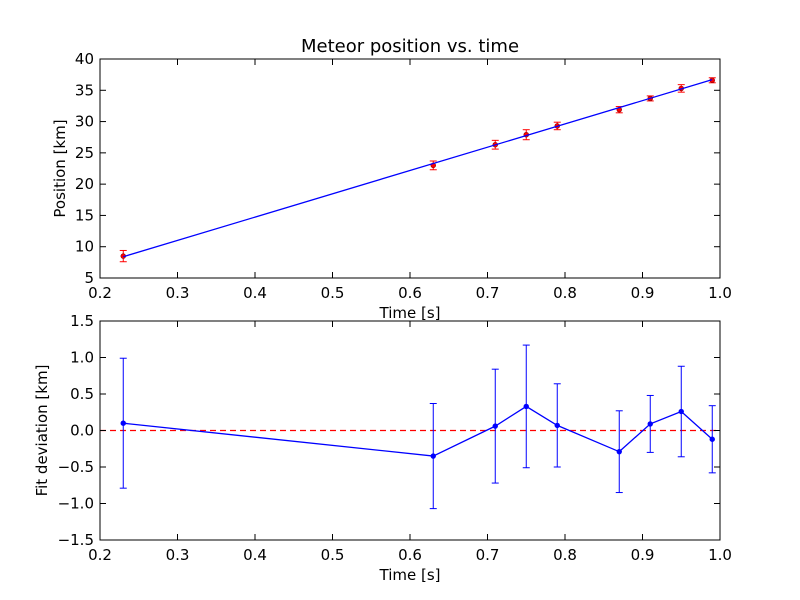 The height and width of the screenshot is (600, 800). What do you see at coordinates (76, 540) in the screenshot?
I see `y-tick-label: −1.5` at bounding box center [76, 540].